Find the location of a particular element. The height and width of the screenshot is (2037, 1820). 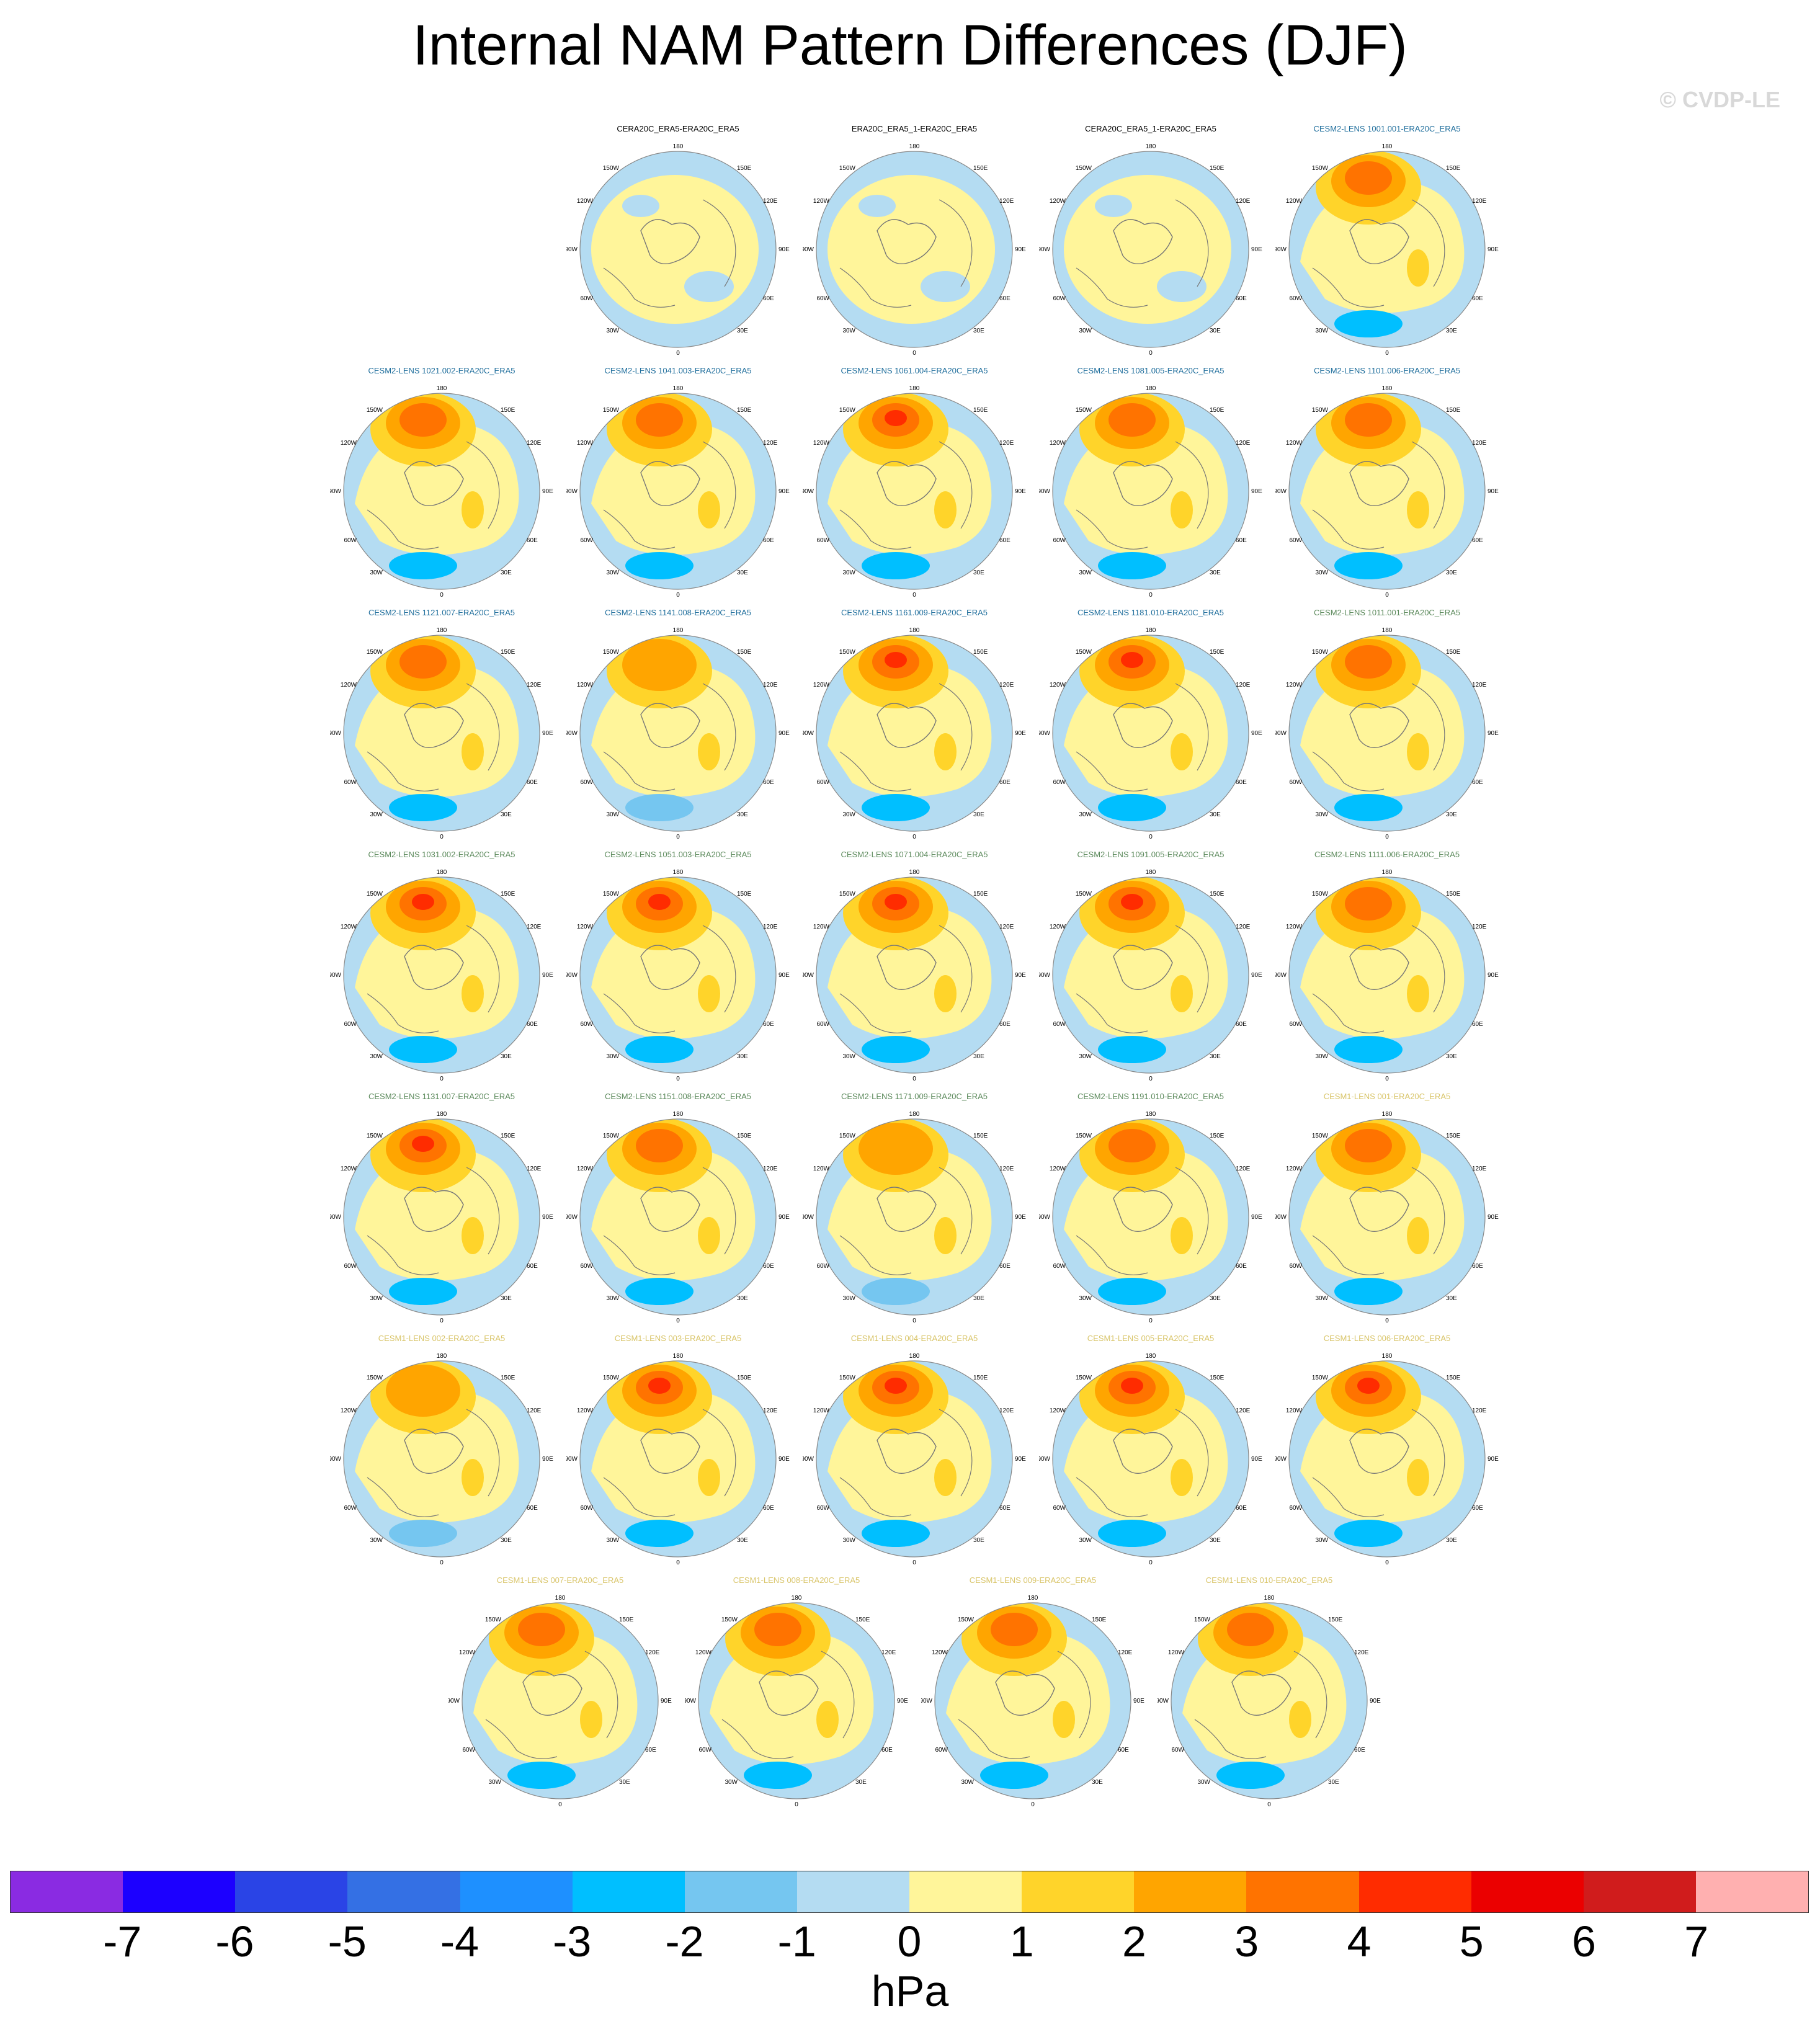

panel-title: CESM2-LENS 1051.003-ERA20C_ERA5 is located at coordinates (678, 854).